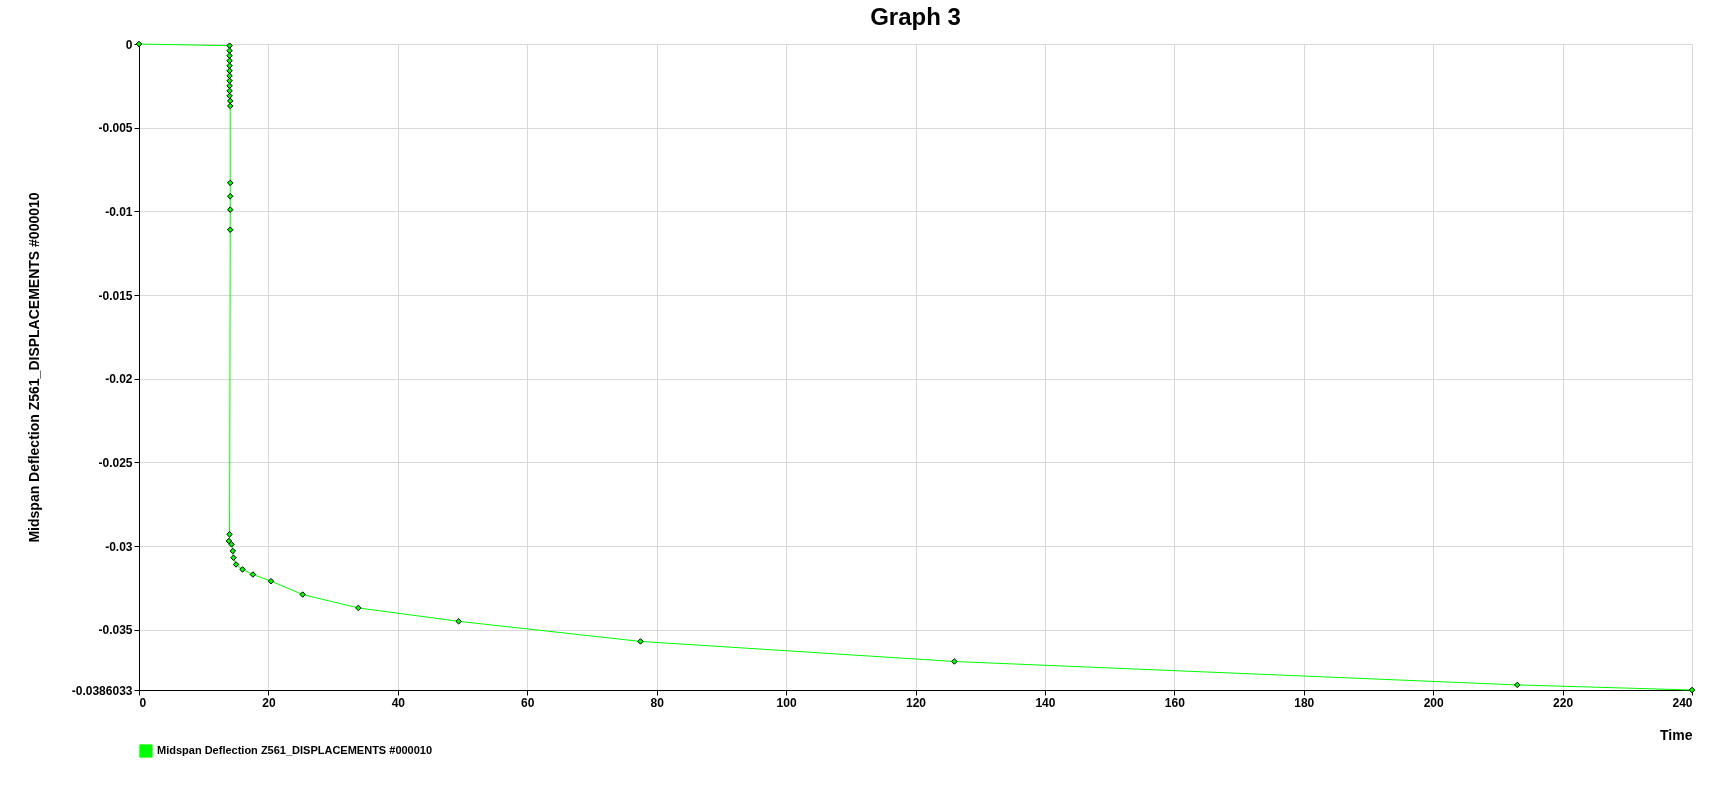 The width and height of the screenshot is (1717, 787). Describe the element at coordinates (33, 367) in the screenshot. I see `y-axis-title: Midspan Deflection Z561_DISPLACEMENTS #000010` at that location.